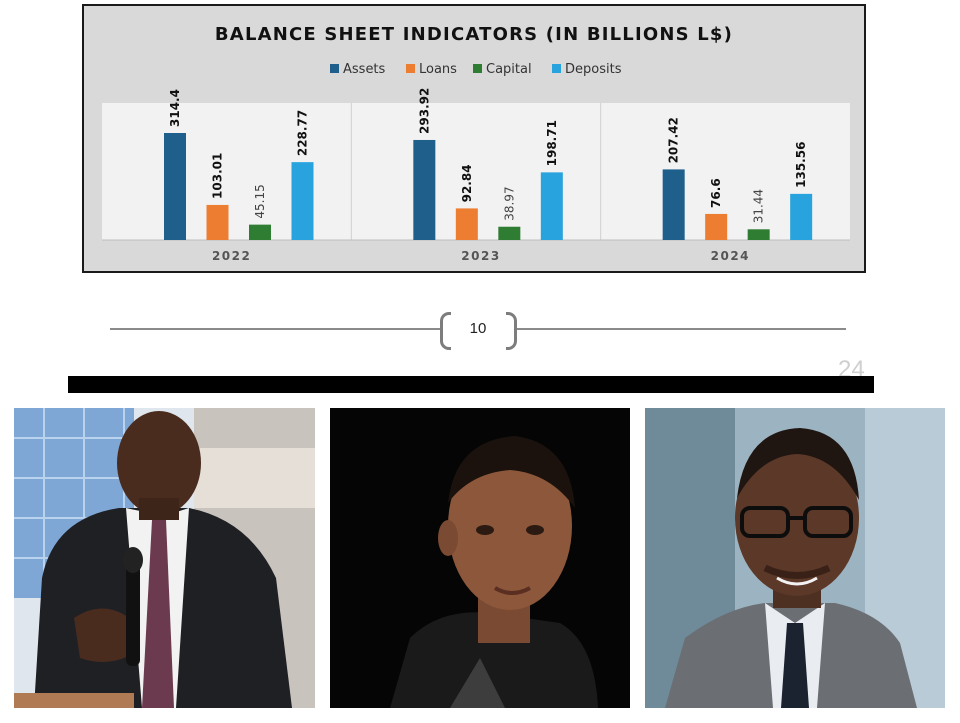  I want to click on bar-capital-2024, so click(758, 234).